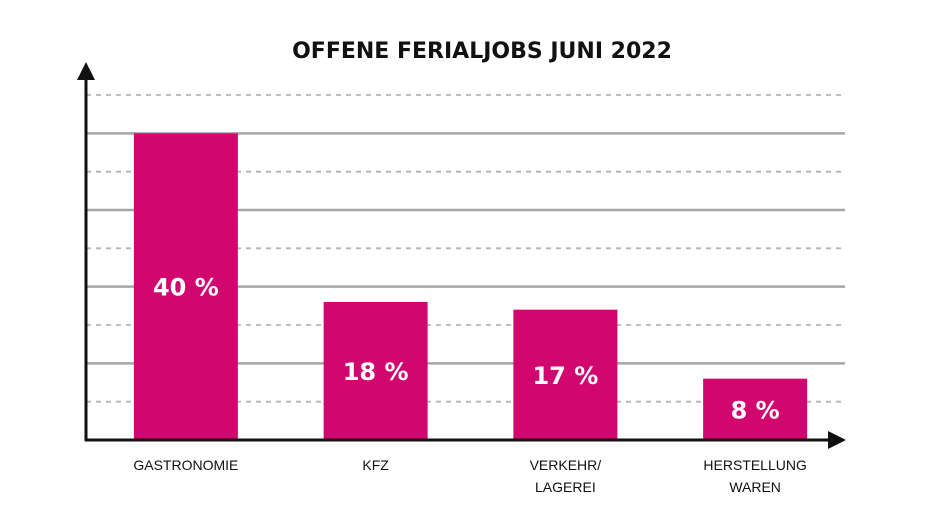 This screenshot has height=529, width=940. Describe the element at coordinates (185, 465) in the screenshot. I see `x-tick-label: GASTRONOMIE` at that location.